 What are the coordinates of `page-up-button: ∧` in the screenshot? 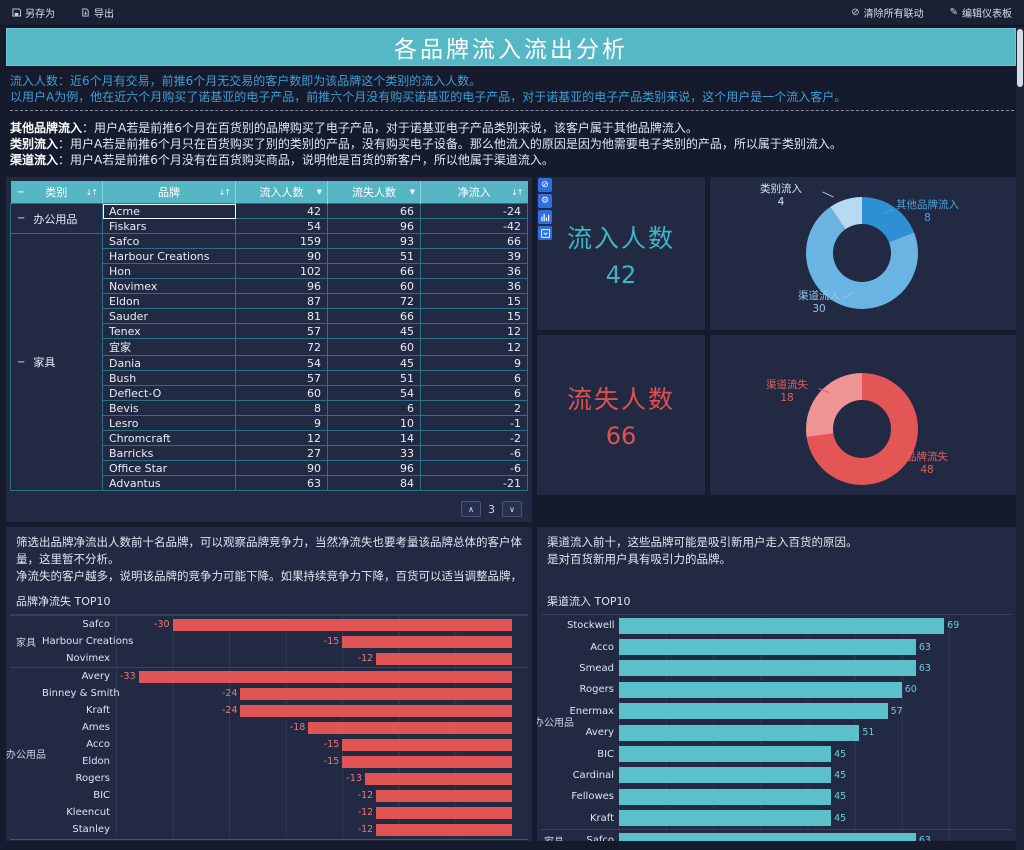 It's located at (471, 509).